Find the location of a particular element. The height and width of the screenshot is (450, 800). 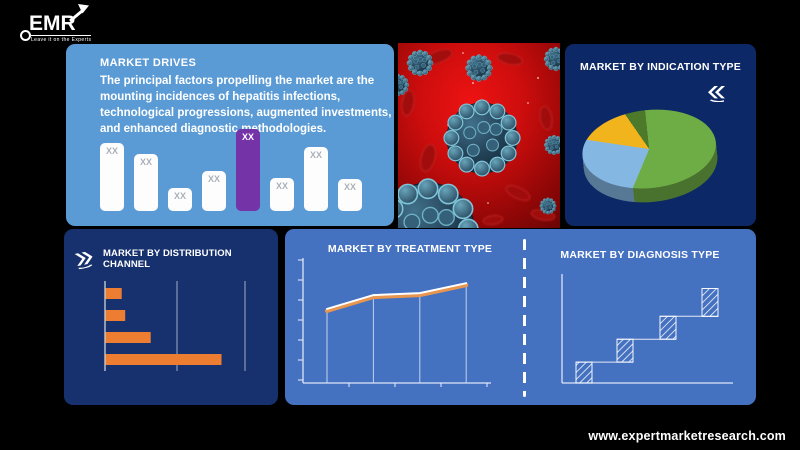

logo-text: EMR is located at coordinates (52, 23).